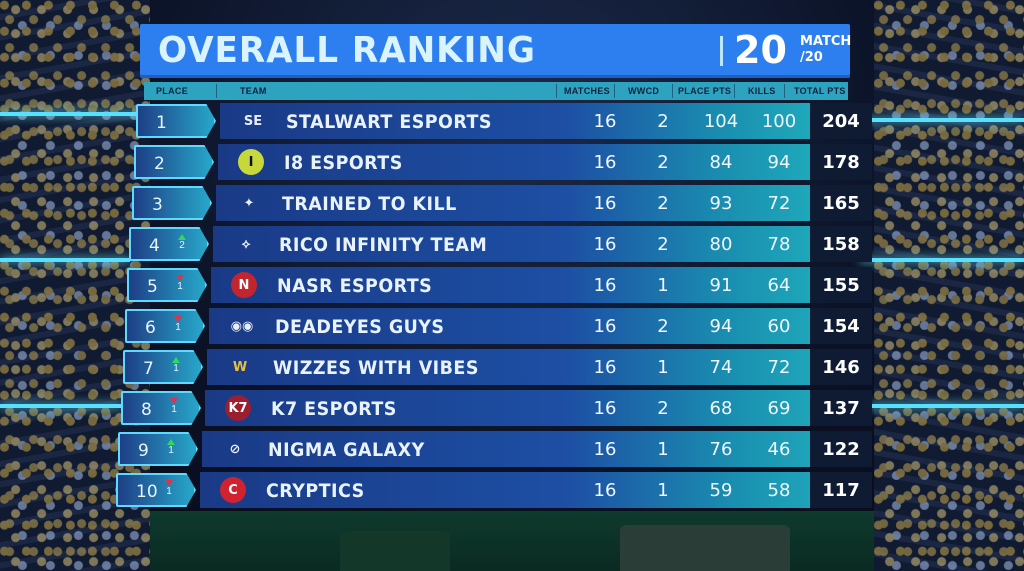  I want to click on stat-wwcd: 1, so click(663, 490).